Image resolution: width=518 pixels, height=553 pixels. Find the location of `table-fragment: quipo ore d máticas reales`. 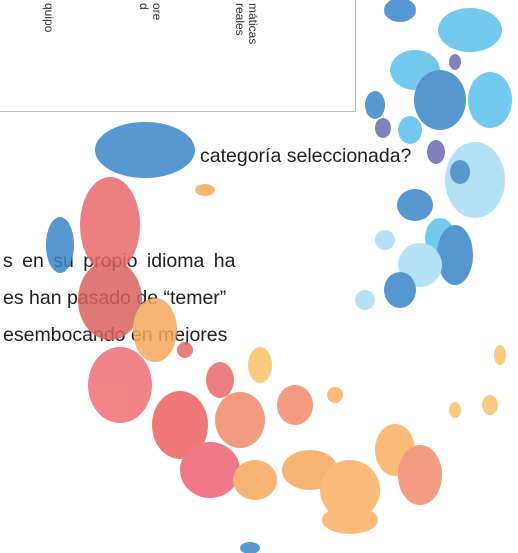

table-fragment: quipo ore d máticas reales is located at coordinates (178, 56).